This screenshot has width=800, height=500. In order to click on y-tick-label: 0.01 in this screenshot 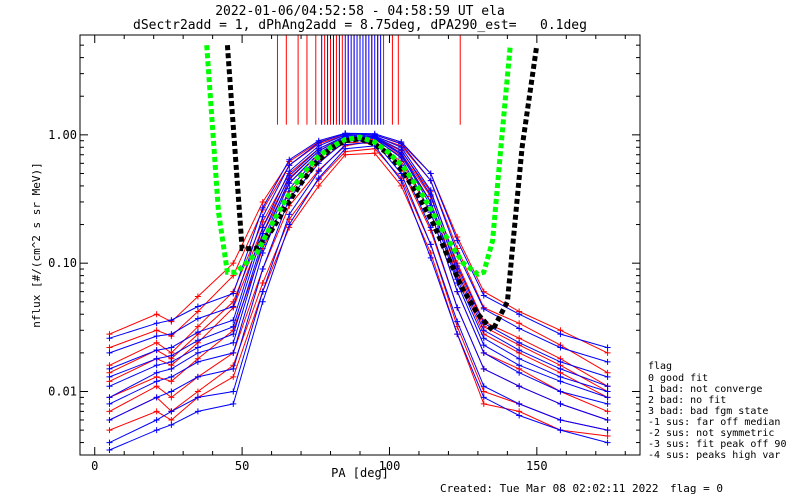, I will do `click(62, 391)`.